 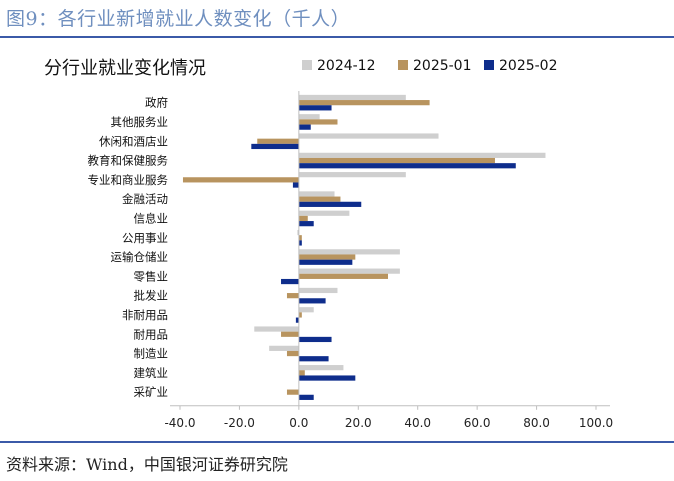 I want to click on bar-2025-01-教育和保健服务, so click(x=396, y=160).